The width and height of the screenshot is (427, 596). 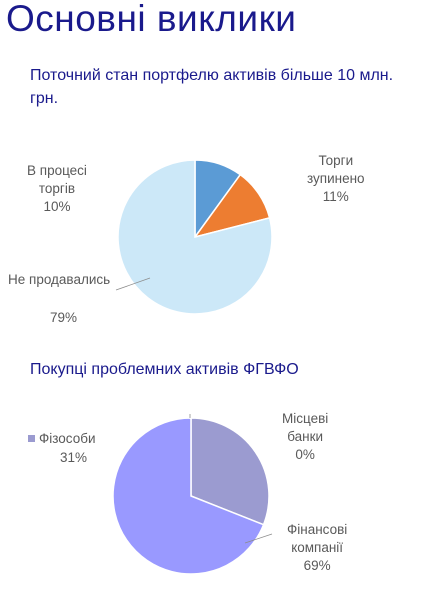 I want to click on slice-label-local-banks-line1: Місцеві, so click(x=305, y=418).